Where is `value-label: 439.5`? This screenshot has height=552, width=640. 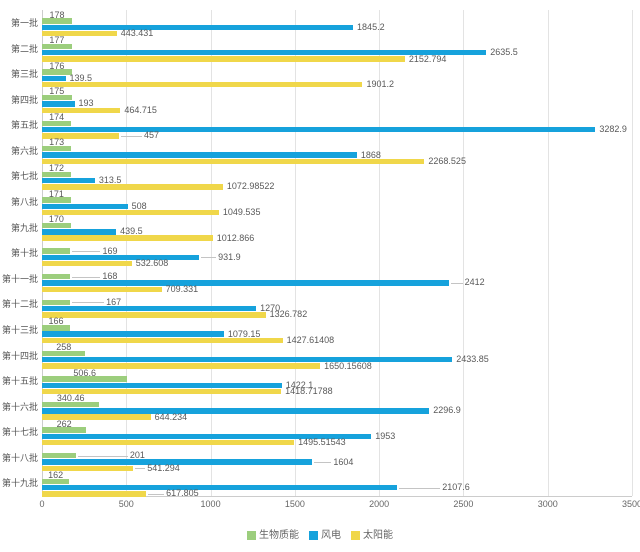
value-label: 439.5 is located at coordinates (131, 231).